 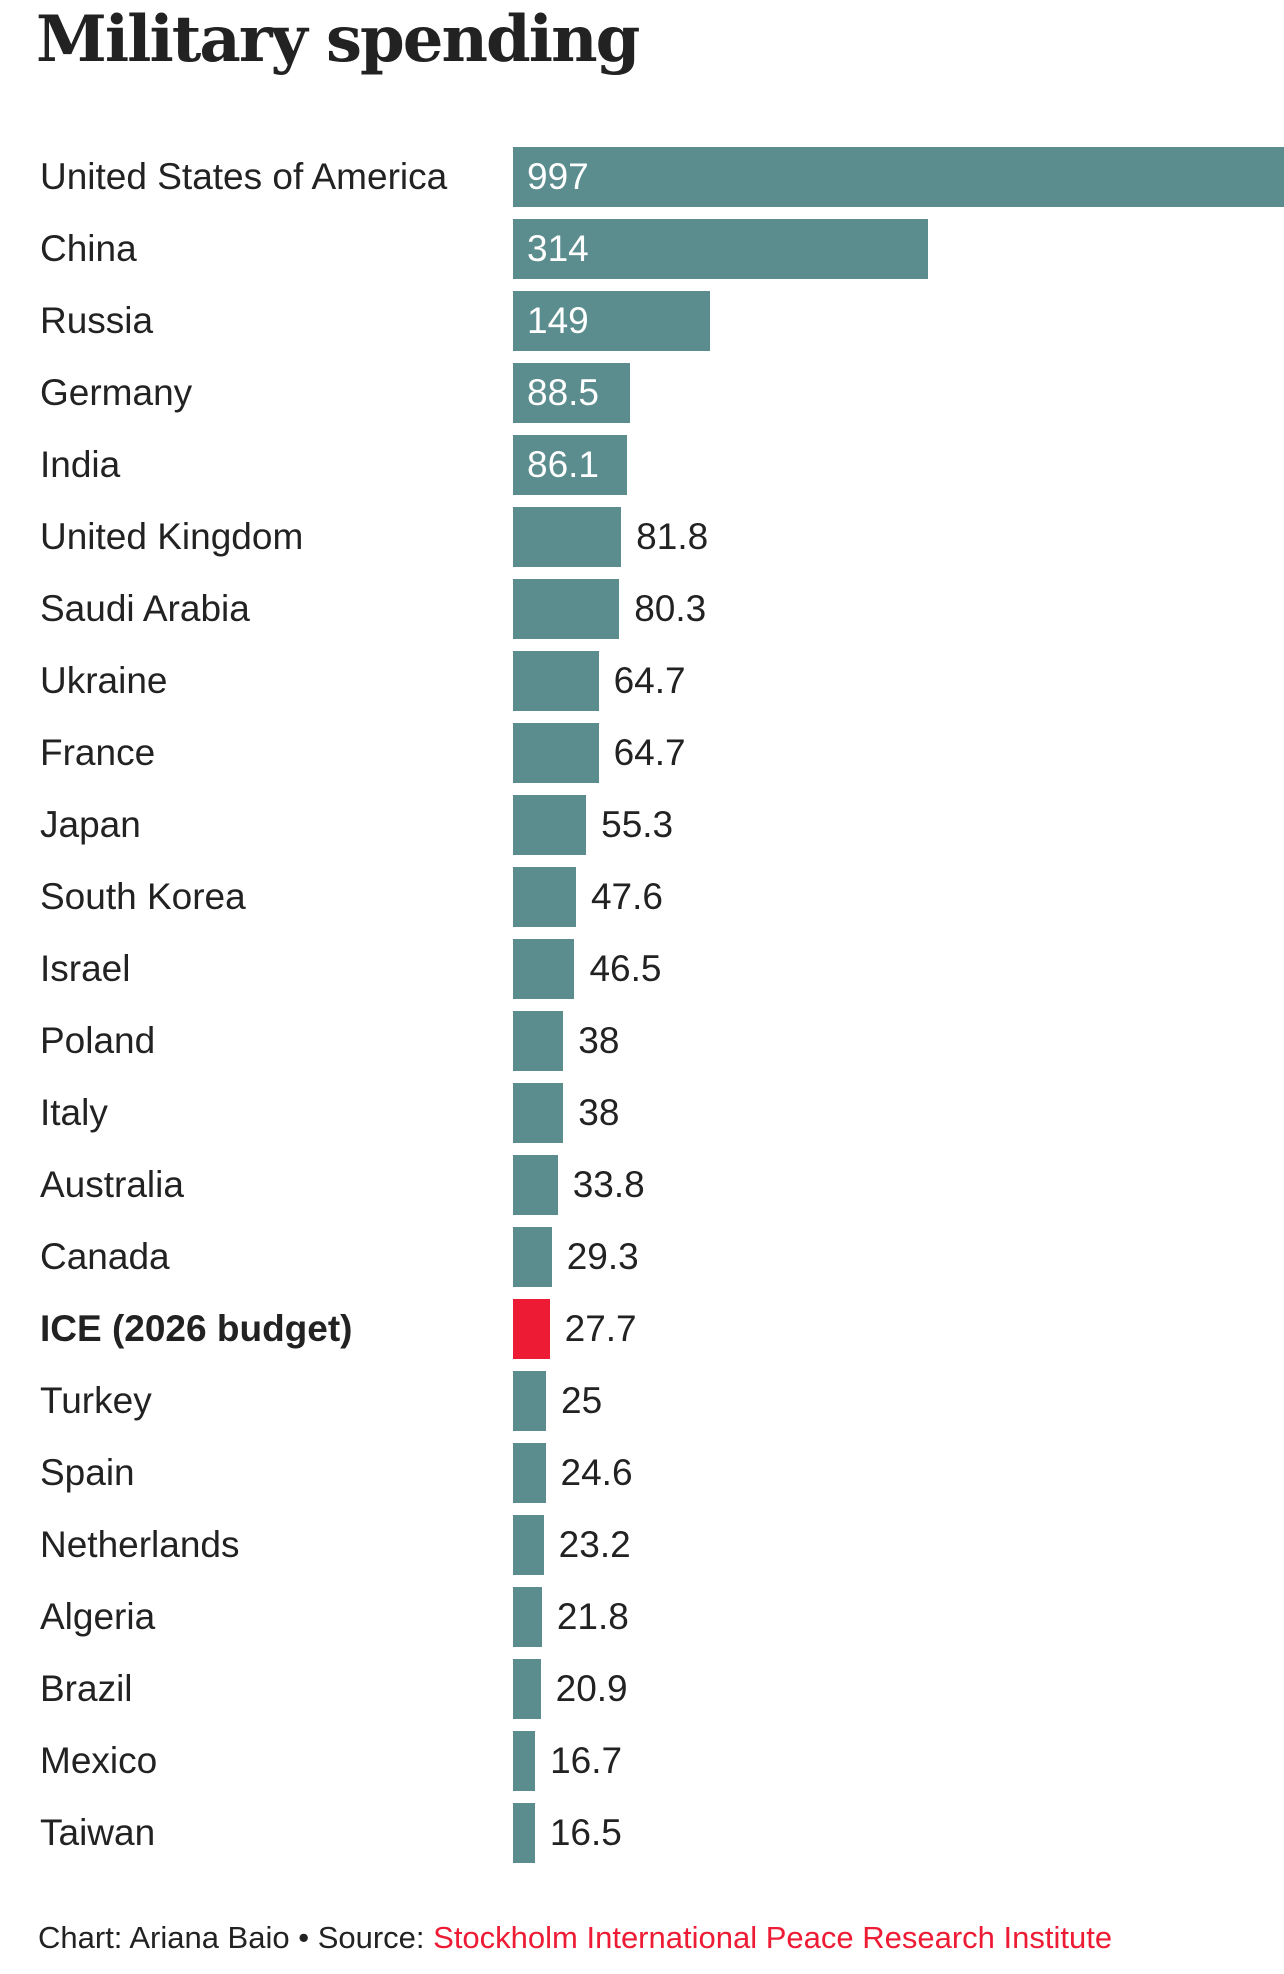 What do you see at coordinates (596, 1472) in the screenshot?
I see `value-label: 24.6` at bounding box center [596, 1472].